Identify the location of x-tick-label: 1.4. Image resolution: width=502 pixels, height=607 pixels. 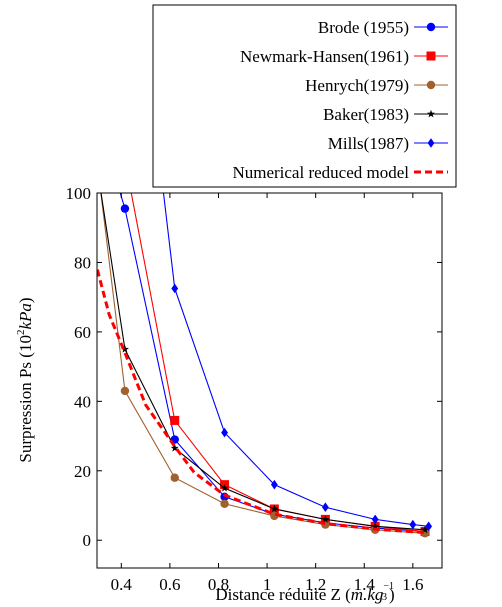
(365, 584).